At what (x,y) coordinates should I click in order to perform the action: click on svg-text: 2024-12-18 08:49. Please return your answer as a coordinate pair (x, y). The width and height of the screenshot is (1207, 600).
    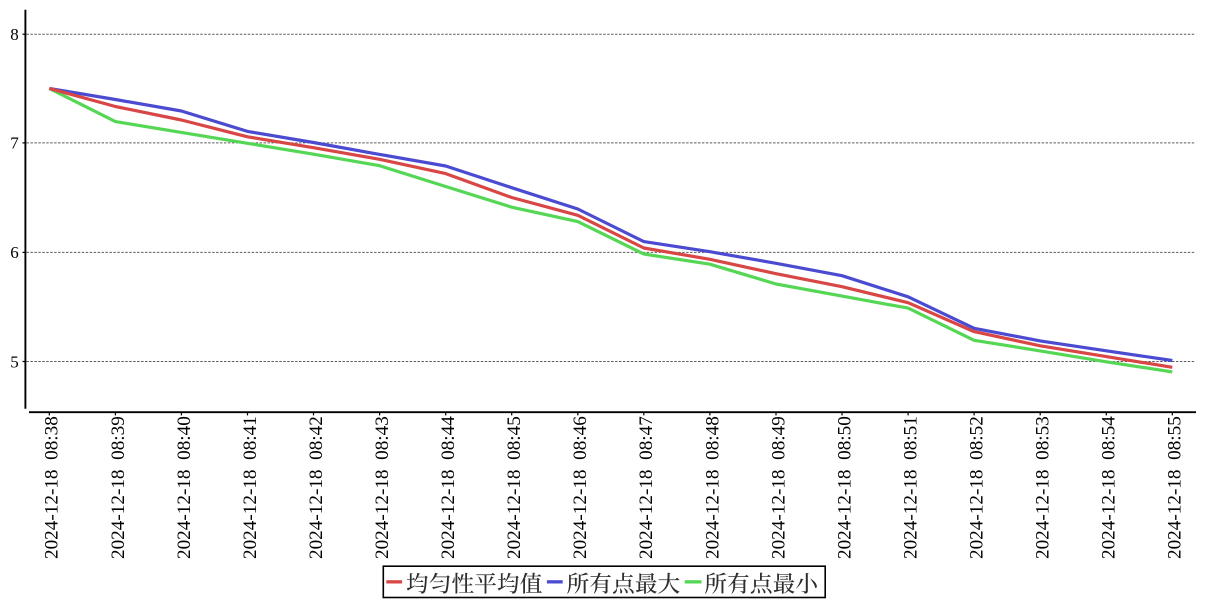
    Looking at the image, I should click on (778, 487).